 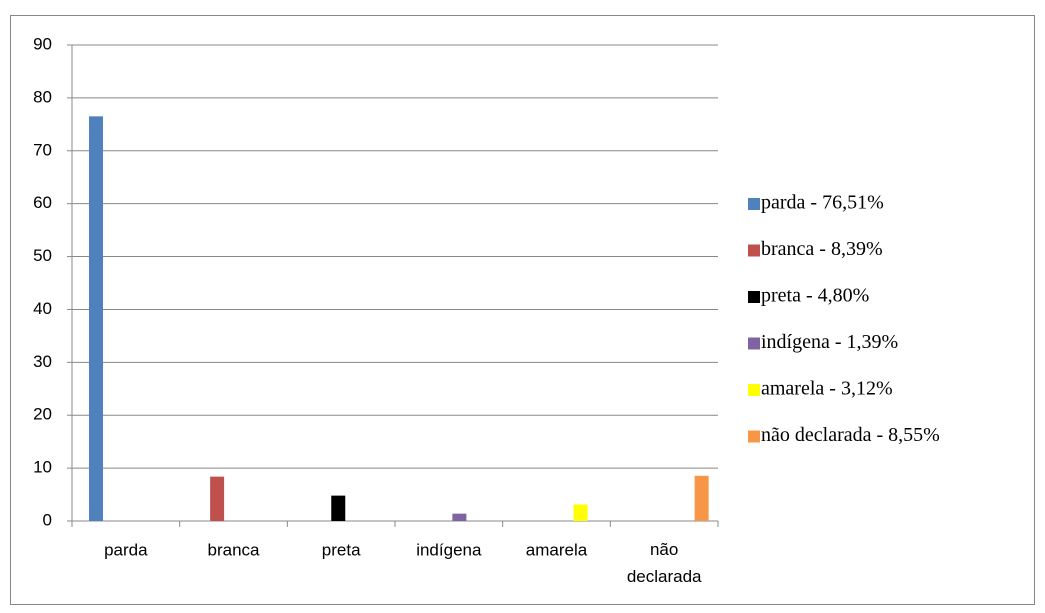 I want to click on x-tick-label: parda, so click(x=126, y=549).